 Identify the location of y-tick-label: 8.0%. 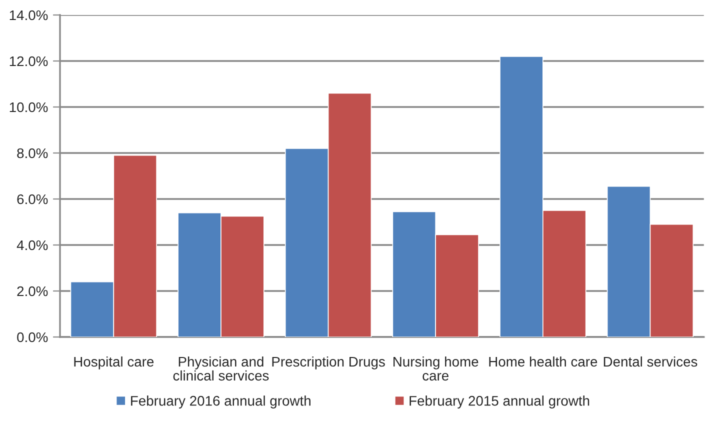
(32, 153).